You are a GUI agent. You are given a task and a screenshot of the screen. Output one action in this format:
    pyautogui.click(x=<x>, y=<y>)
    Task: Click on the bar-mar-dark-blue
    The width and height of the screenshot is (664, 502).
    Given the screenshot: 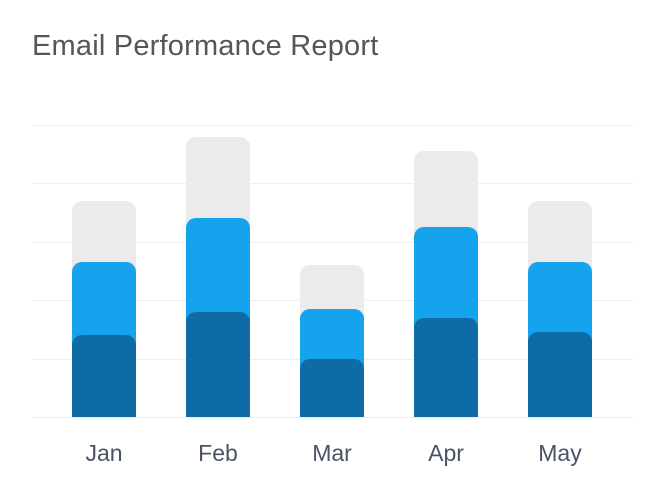 What is the action you would take?
    pyautogui.click(x=332, y=388)
    